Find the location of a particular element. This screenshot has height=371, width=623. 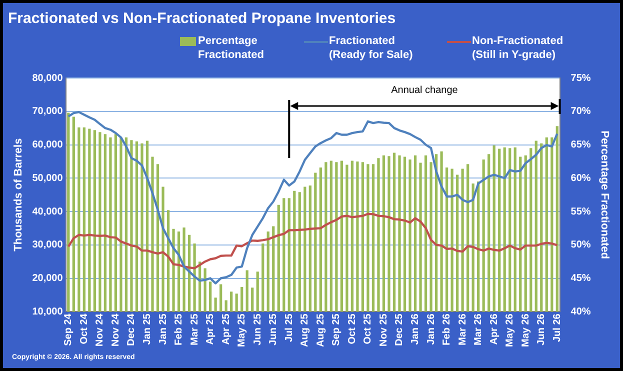

x-tick-label: Oct 24 is located at coordinates (84, 328).